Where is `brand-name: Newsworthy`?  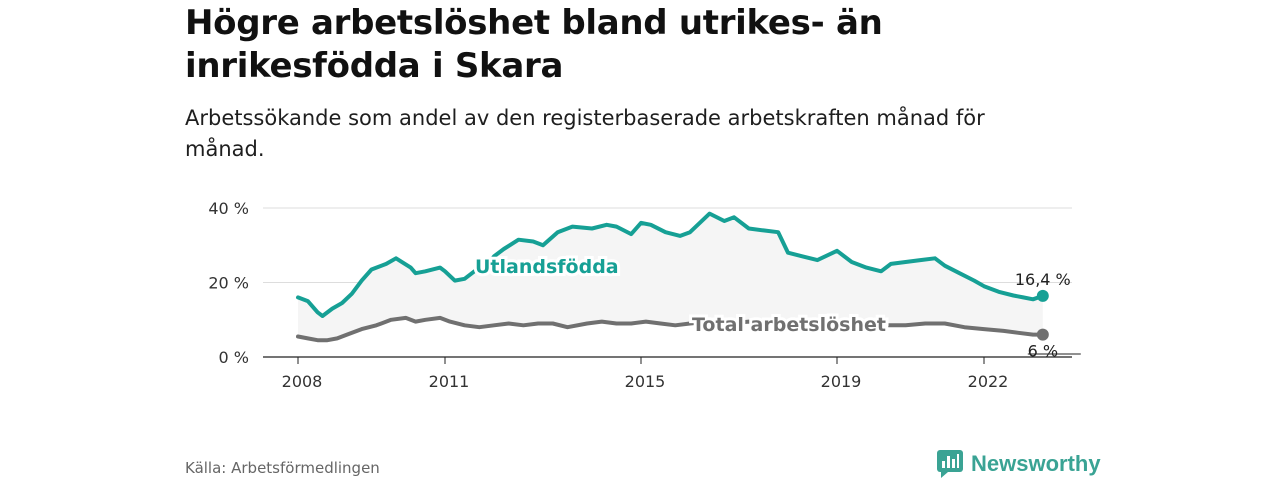
brand-name: Newsworthy is located at coordinates (1036, 463).